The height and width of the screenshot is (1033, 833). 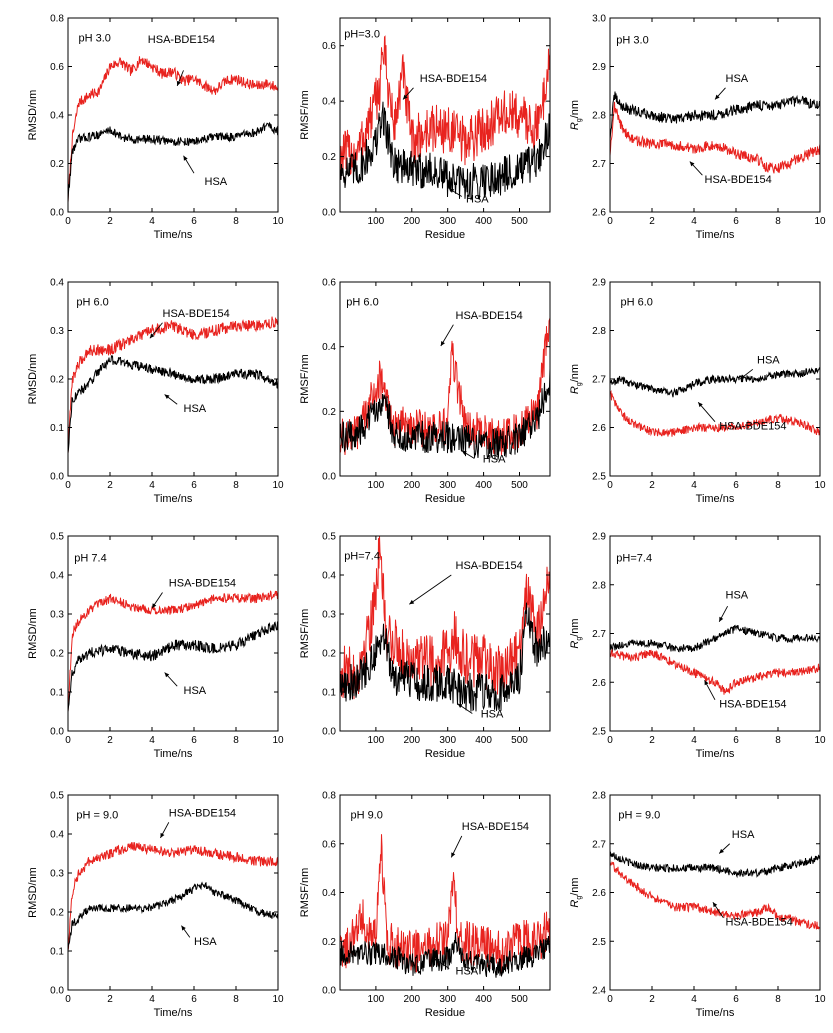 What do you see at coordinates (599, 477) in the screenshot?
I see `y-tick-label: 2.5` at bounding box center [599, 477].